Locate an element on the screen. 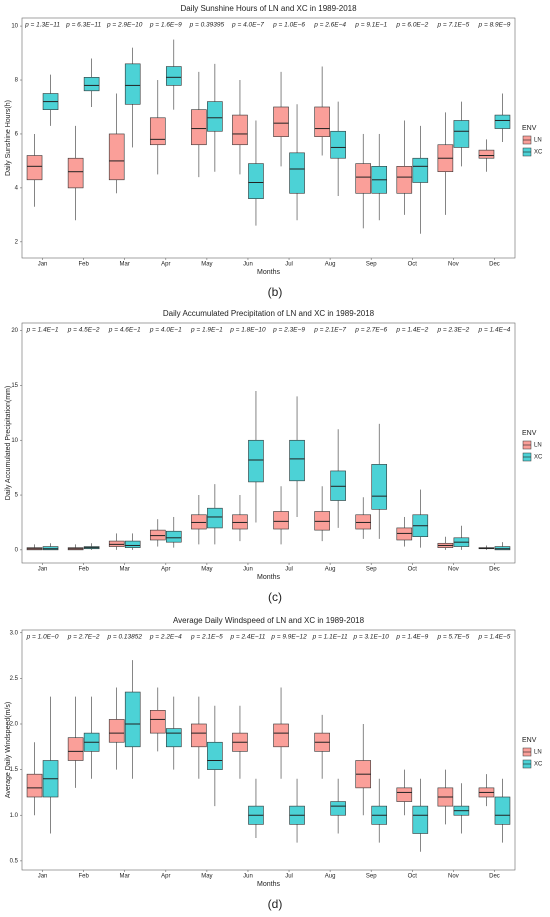 Image resolution: width=550 pixels, height=917 pixels. y-tick-label: 3.0 is located at coordinates (14, 633).